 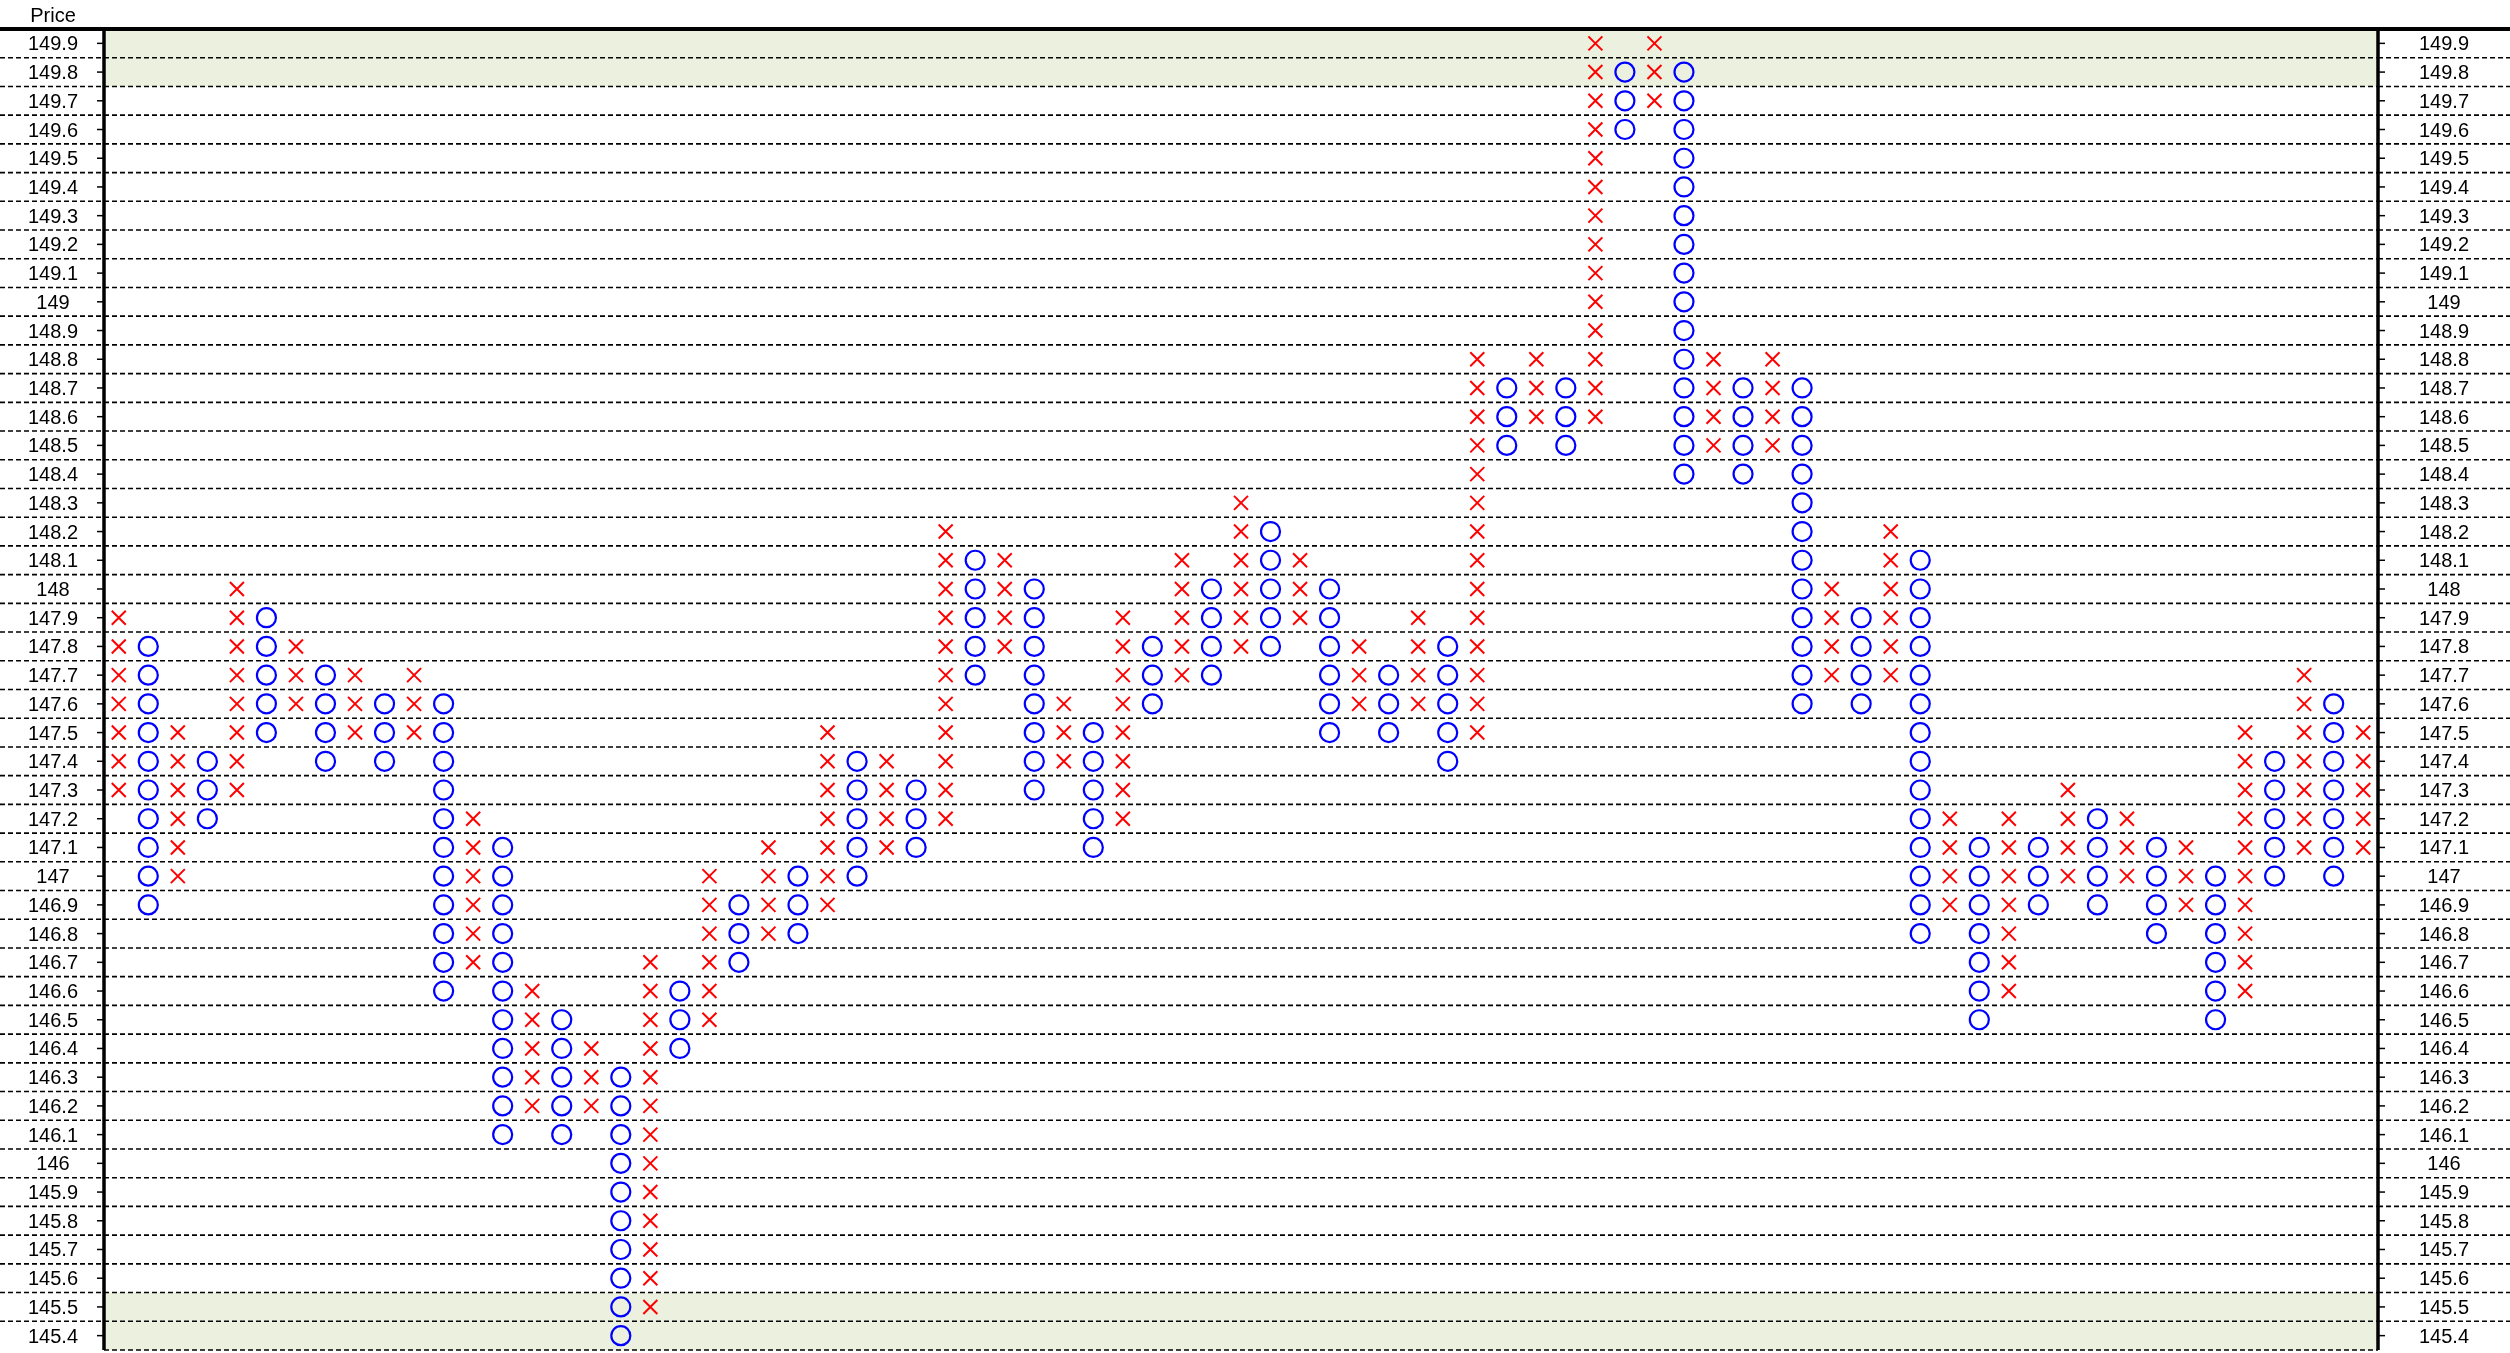 I want to click on y-tick-label: 149.9, so click(x=53, y=43).